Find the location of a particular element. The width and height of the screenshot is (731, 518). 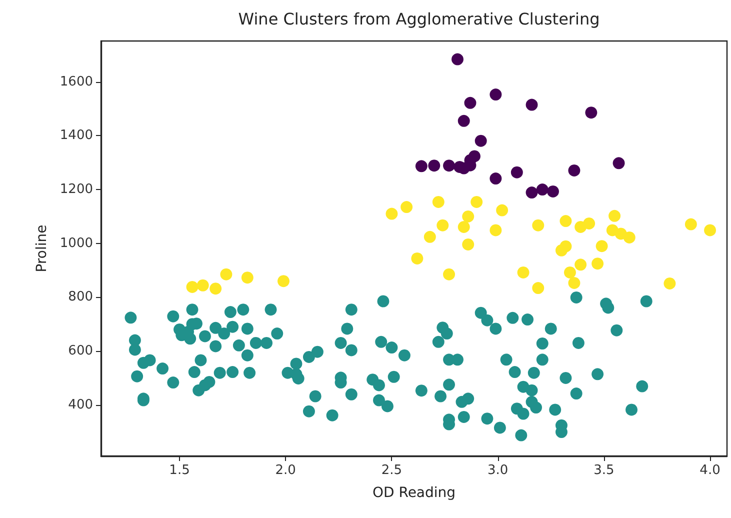

x-tick-label: 3.5 is located at coordinates (604, 470).